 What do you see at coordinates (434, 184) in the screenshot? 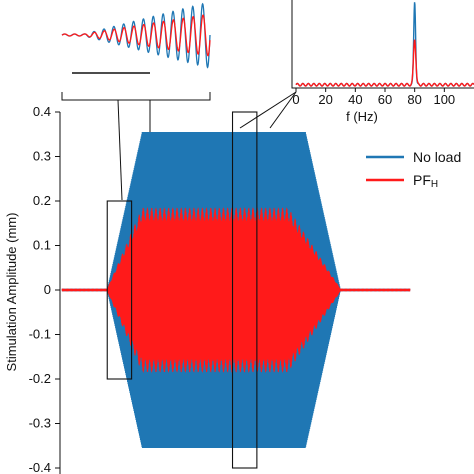
I see `legend-label-pfh-sub: H` at bounding box center [434, 184].